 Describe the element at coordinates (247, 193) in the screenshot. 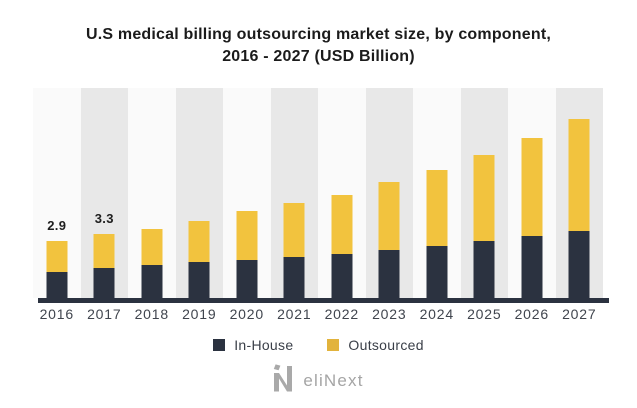

I see `bar-column-2020` at that location.